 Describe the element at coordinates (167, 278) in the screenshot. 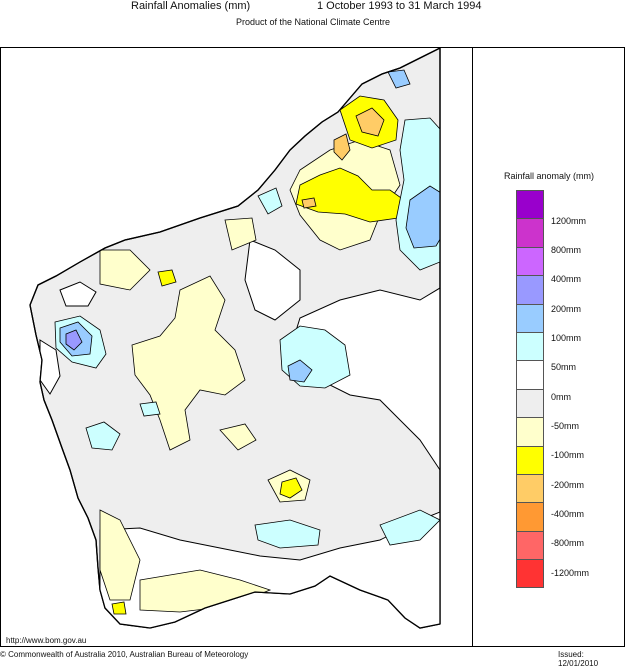

I see `region-minus100-spot-west` at that location.